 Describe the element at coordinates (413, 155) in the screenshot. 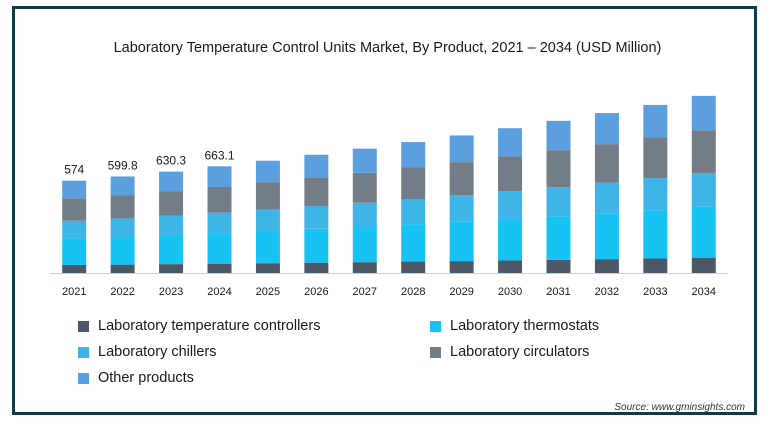

I see `bar-2028-other-products` at that location.